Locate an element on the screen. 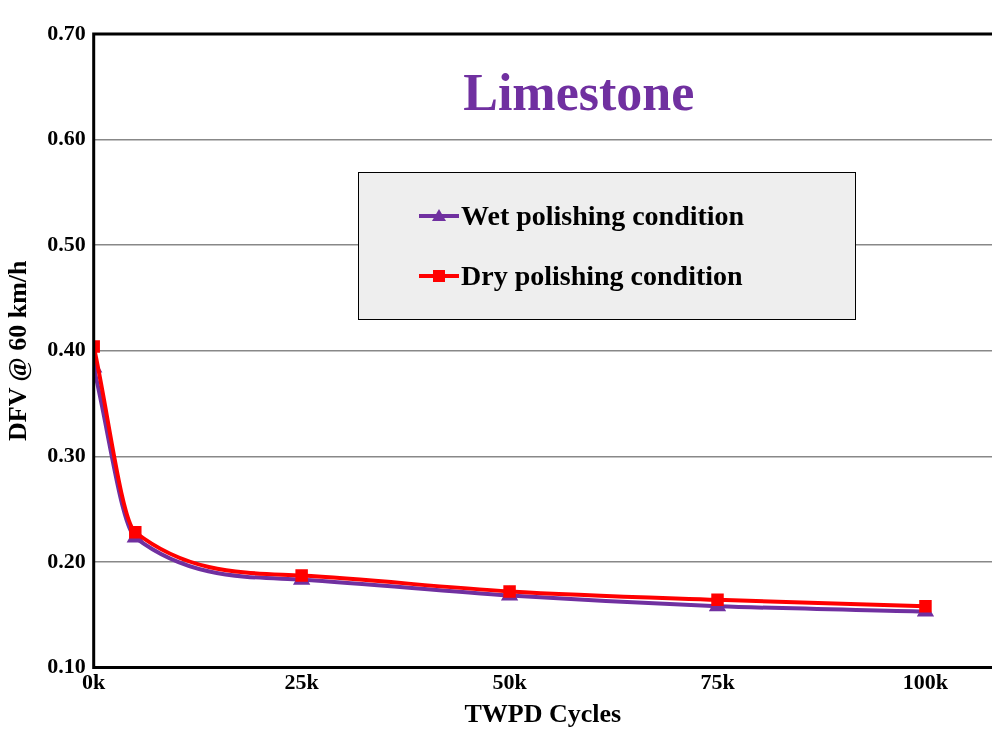  x-tick-label: 25k is located at coordinates (302, 682).